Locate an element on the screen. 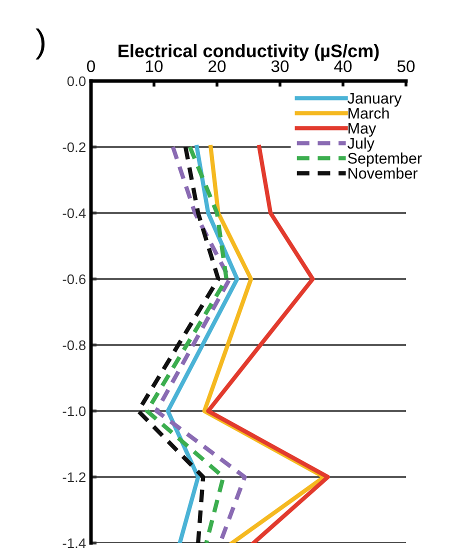 The width and height of the screenshot is (473, 554). y-tick-label: -0.6 is located at coordinates (74, 279).